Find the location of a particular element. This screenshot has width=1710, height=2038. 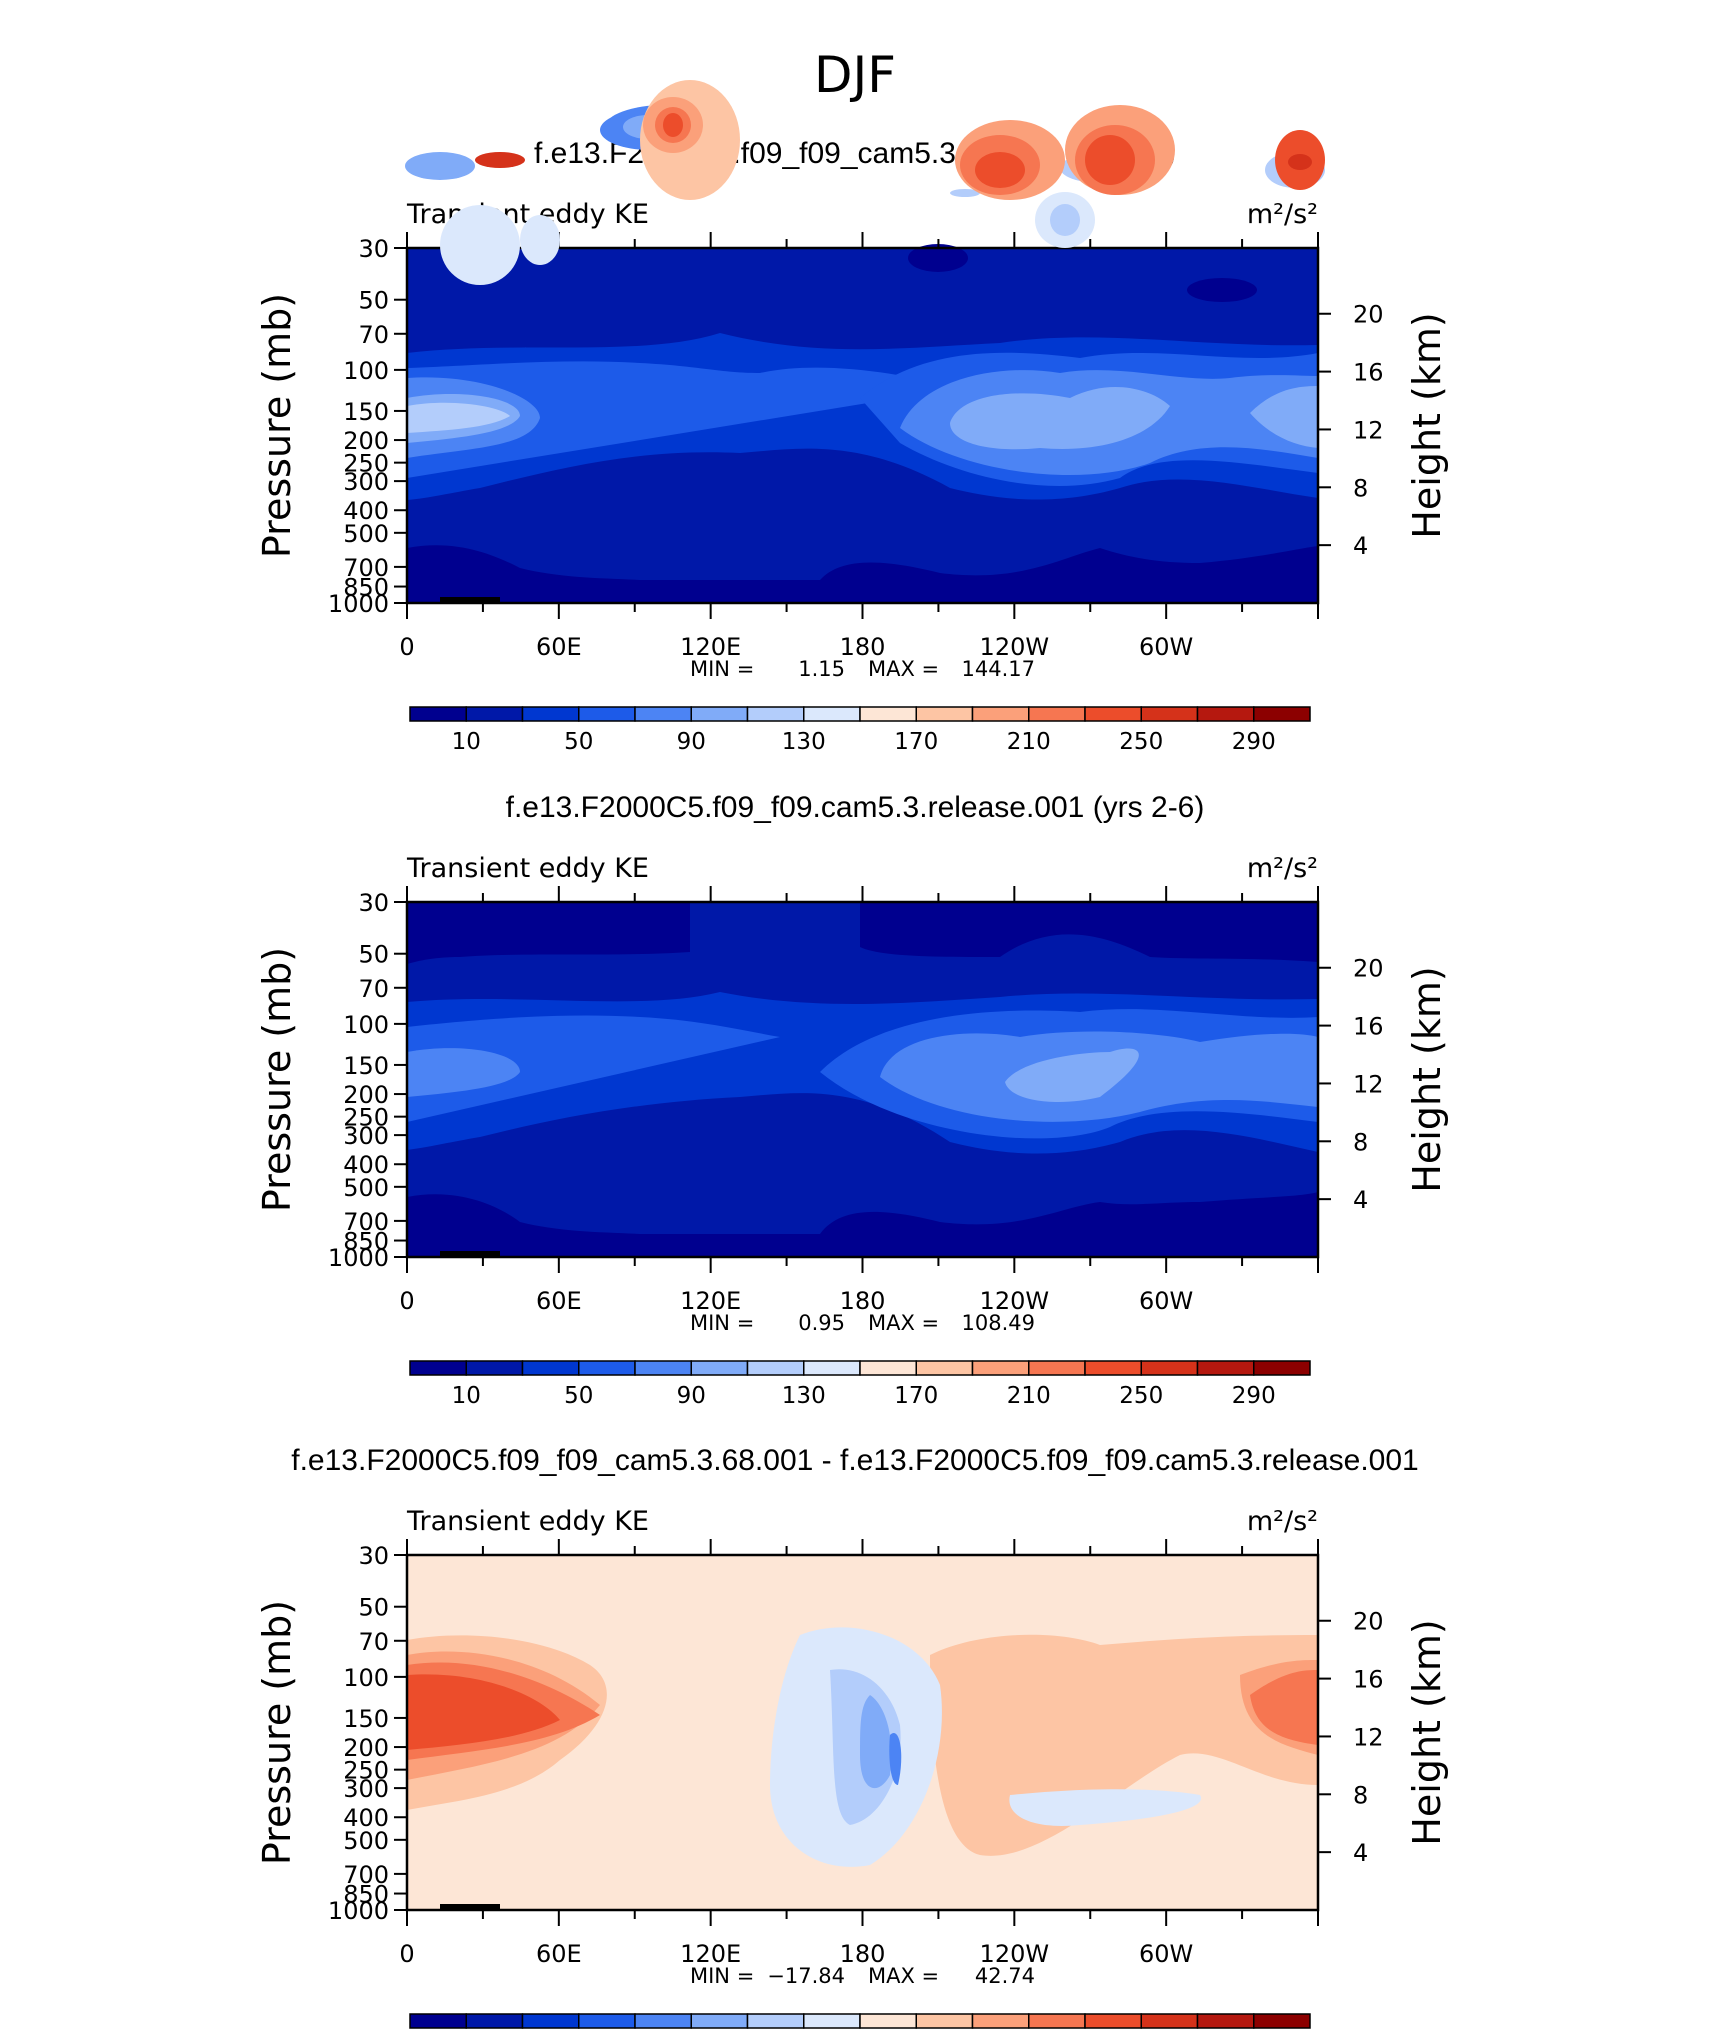

colorbar-label: 20 is located at coordinates (1084, 2037).